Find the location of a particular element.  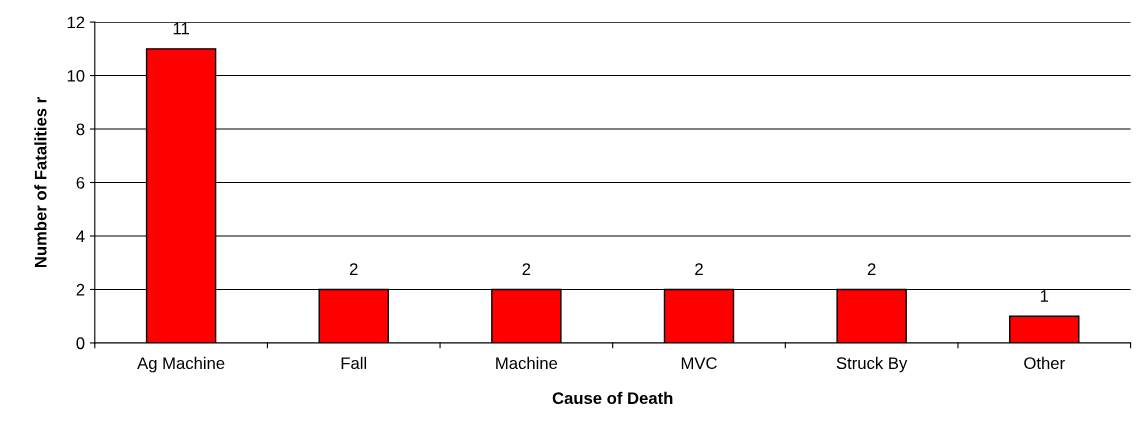

y-tick-label: 10 is located at coordinates (76, 75).